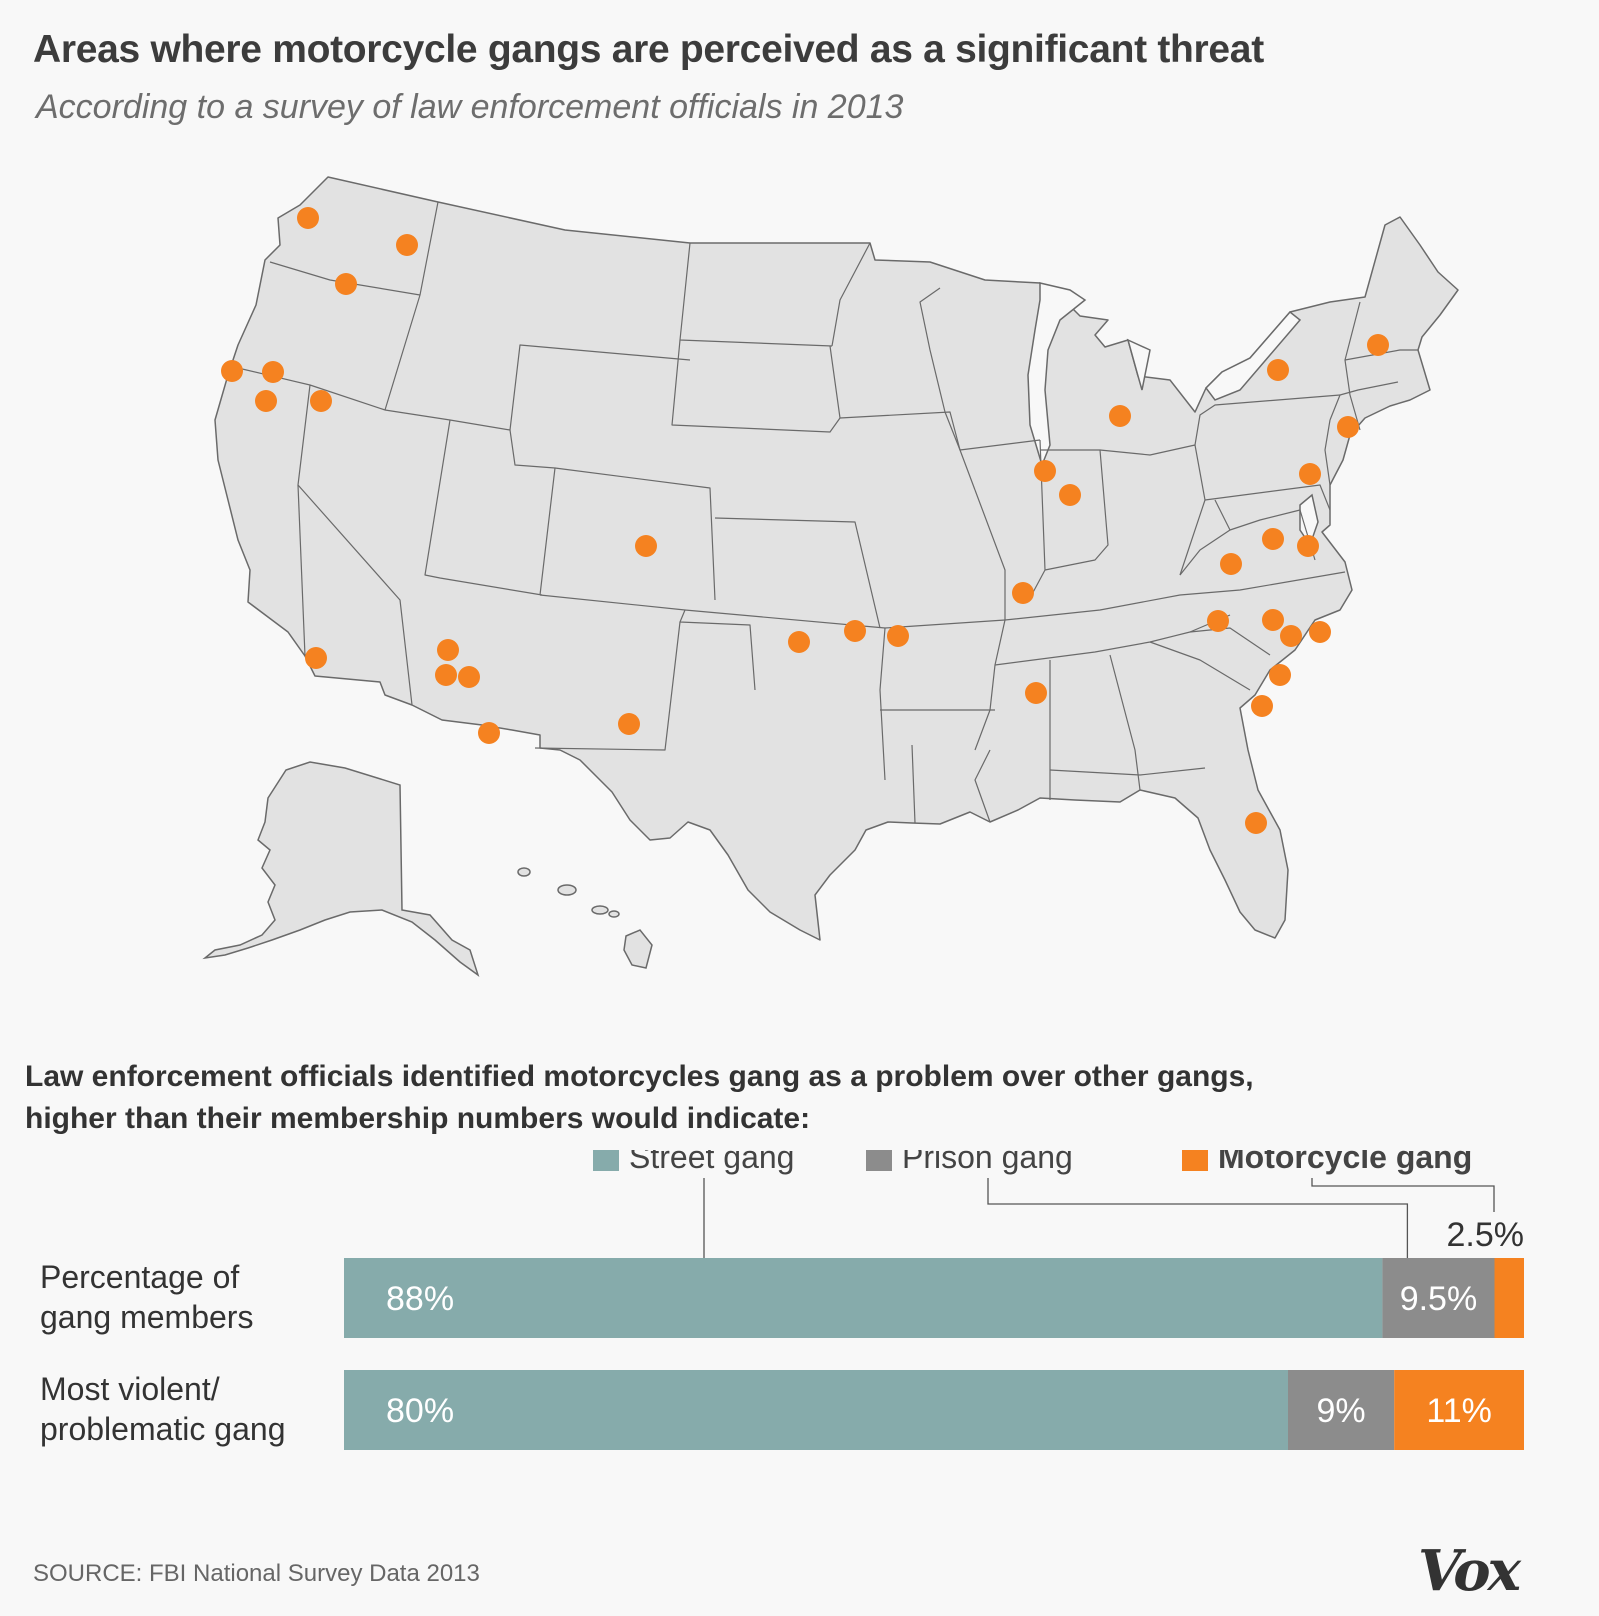  Describe the element at coordinates (585, 918) in the screenshot. I see `hawaii-shape` at that location.